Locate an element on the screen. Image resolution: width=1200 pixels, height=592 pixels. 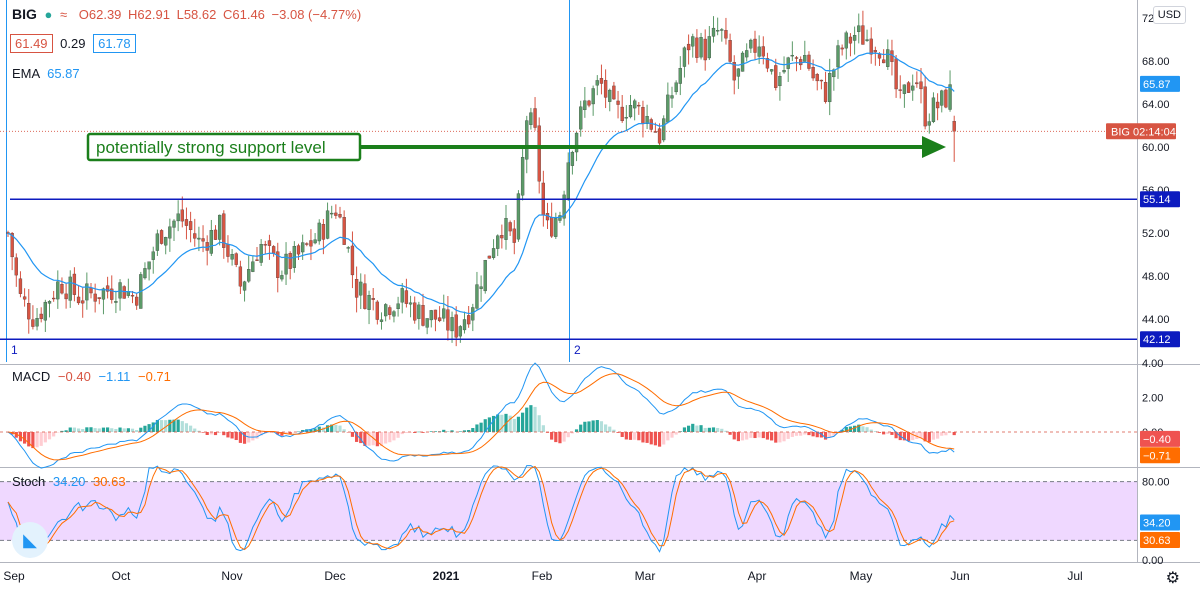
stoch-legend: Stoch 34.20 30.63 is located at coordinates (69, 481).